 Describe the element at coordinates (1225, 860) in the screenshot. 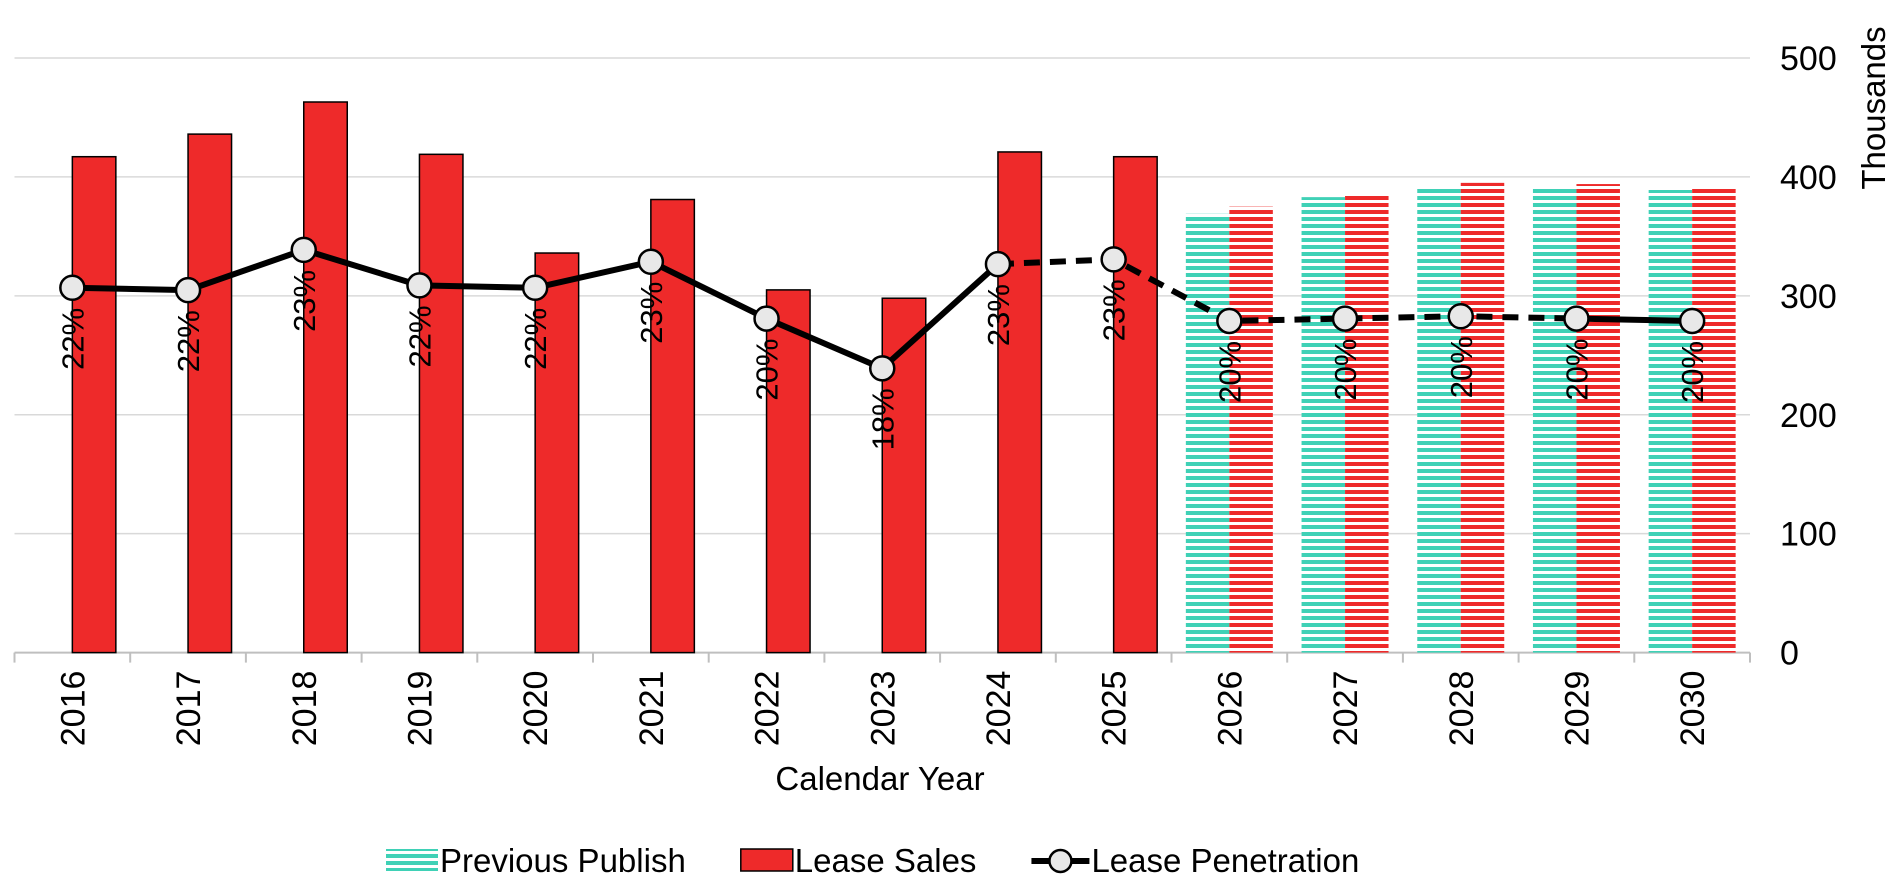

I see `legend-label: Lease Penetration` at that location.